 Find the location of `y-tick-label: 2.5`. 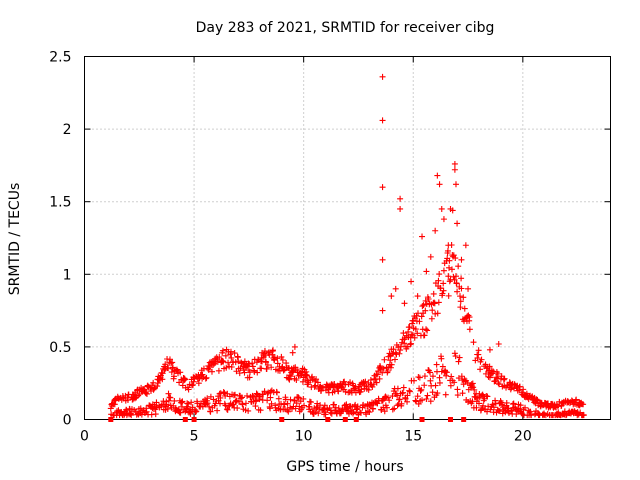

y-tick-label: 2.5 is located at coordinates (60, 58).